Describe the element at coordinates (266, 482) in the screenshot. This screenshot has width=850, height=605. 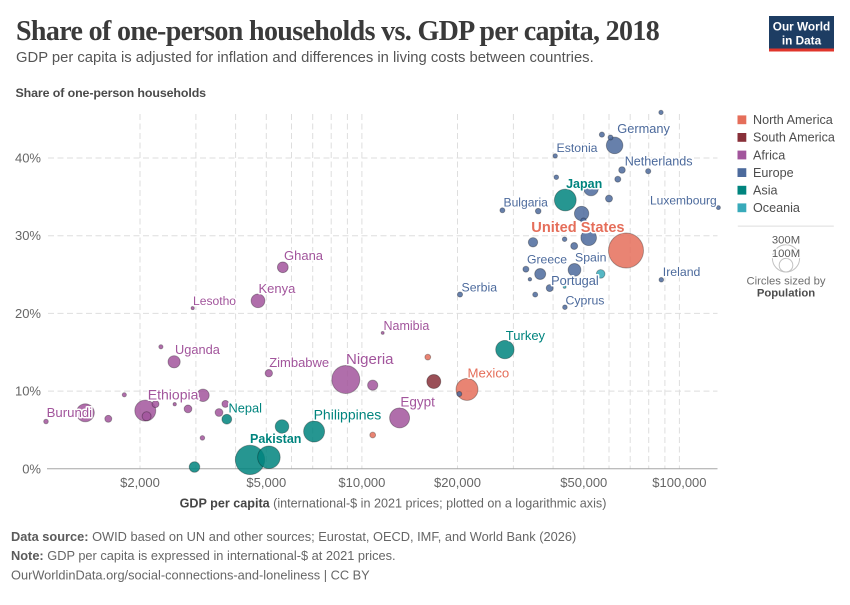
I see `svg-text: $5,000` at that location.